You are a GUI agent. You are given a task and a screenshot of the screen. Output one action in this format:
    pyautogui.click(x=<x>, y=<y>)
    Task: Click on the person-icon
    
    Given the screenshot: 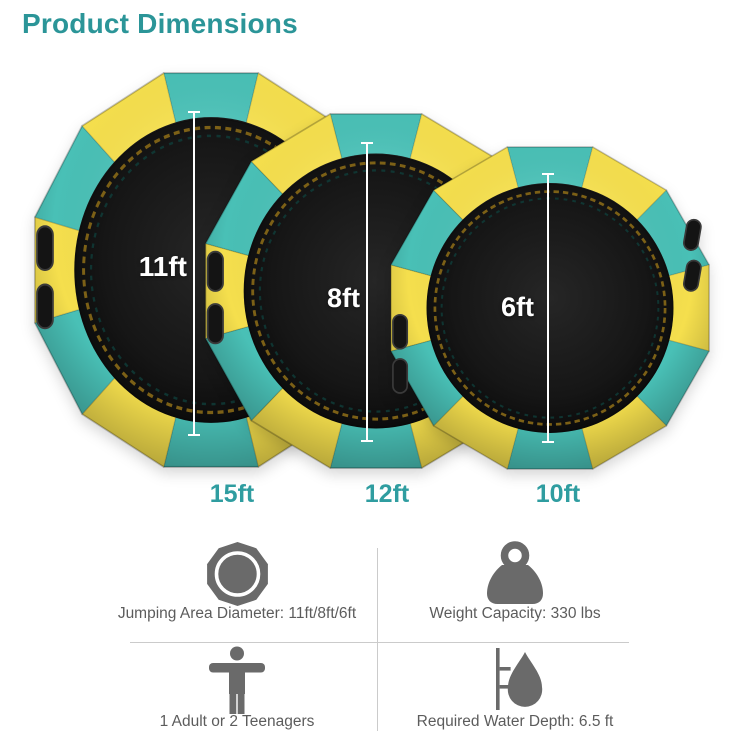 What is the action you would take?
    pyautogui.click(x=237, y=683)
    